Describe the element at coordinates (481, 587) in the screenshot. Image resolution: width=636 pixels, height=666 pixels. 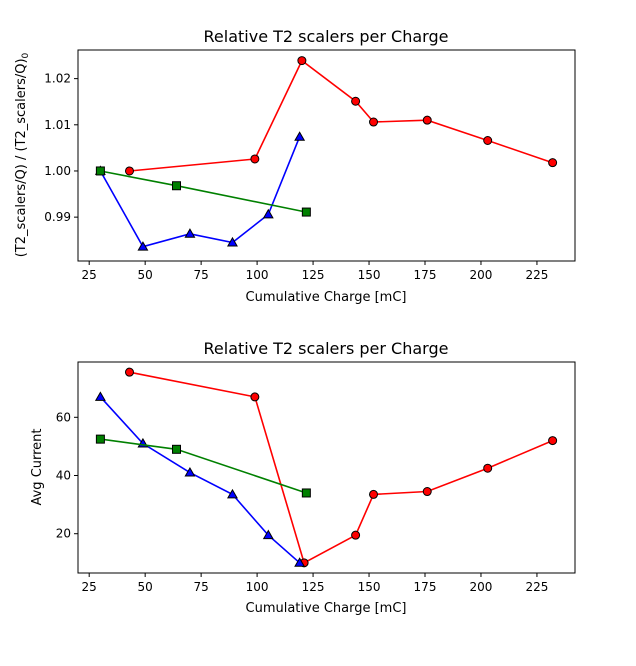
I see `chart-bottom-x-tick-label: 200` at that location.